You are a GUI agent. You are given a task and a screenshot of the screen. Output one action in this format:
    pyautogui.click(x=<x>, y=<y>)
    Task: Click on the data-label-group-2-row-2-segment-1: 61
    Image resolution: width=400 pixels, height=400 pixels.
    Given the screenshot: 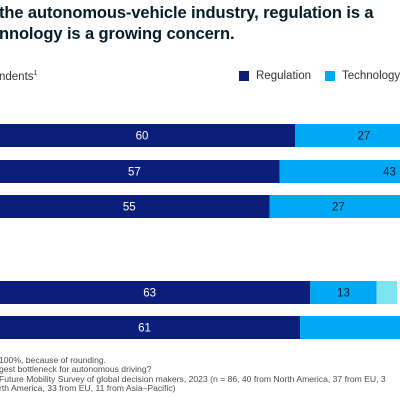 What is the action you would take?
    pyautogui.click(x=144, y=329)
    